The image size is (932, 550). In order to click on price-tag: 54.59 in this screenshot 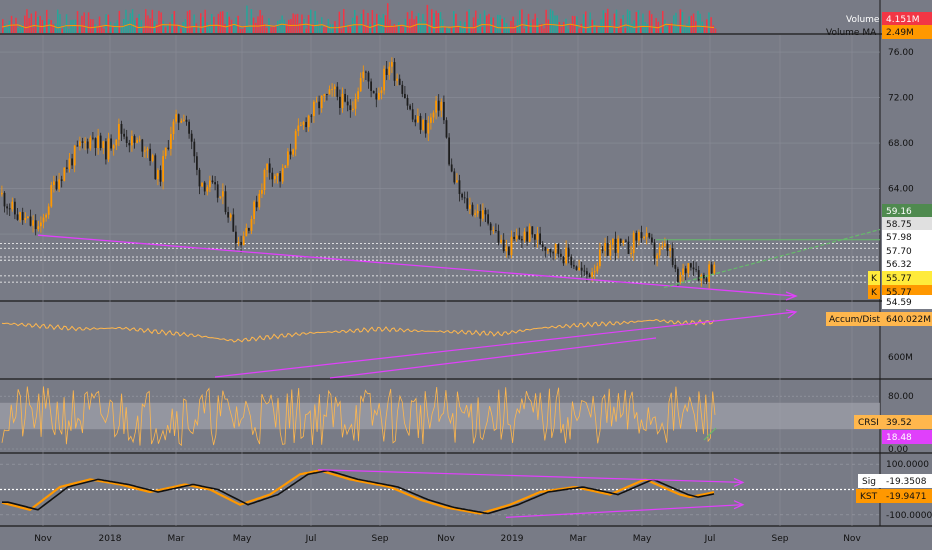, I will do `click(907, 302)`.